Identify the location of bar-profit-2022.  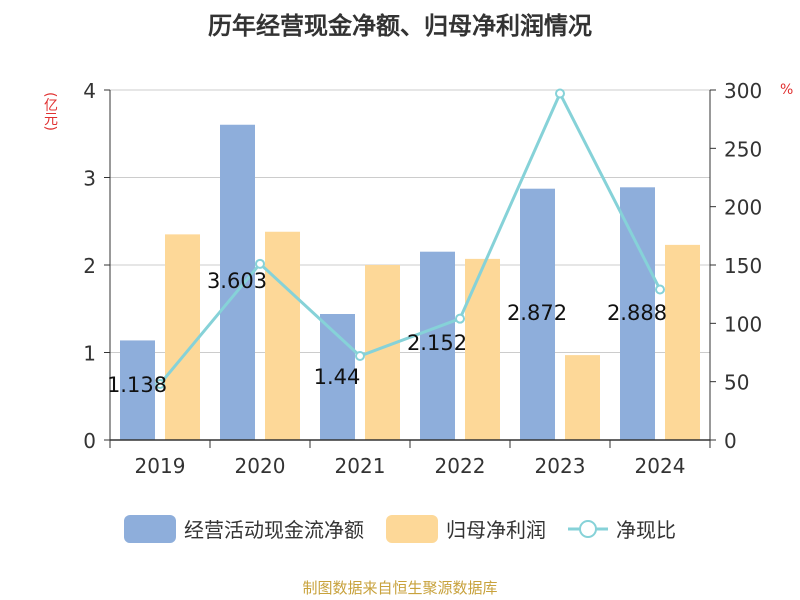
(482, 349).